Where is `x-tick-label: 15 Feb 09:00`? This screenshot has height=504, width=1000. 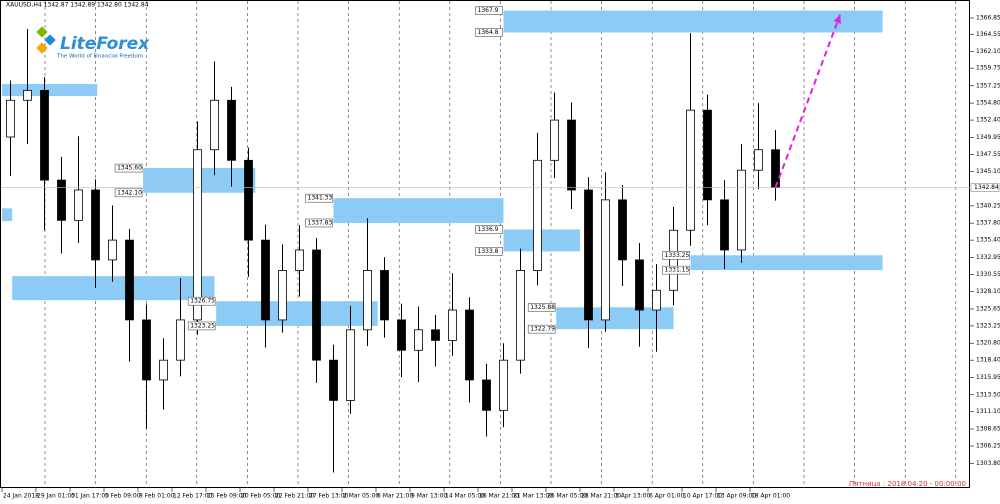 x-tick-label: 15 Feb 09:00 is located at coordinates (227, 496).